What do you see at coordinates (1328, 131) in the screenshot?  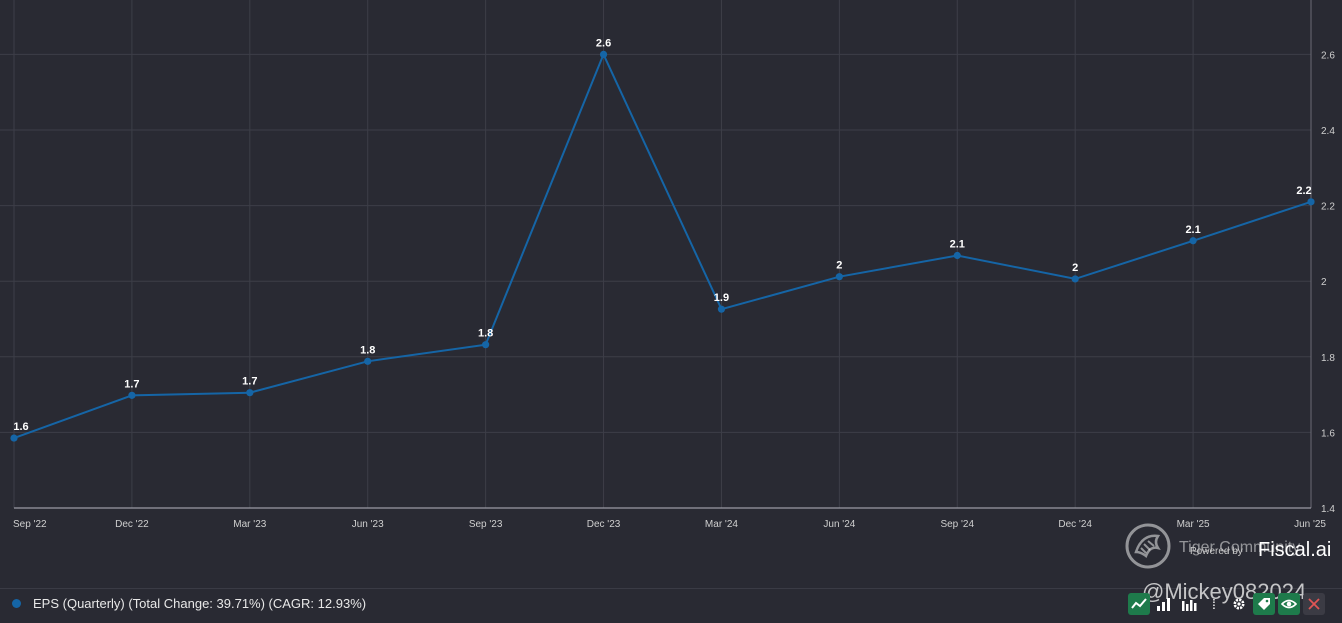 I see `y-tick-label: 2.4` at bounding box center [1328, 131].